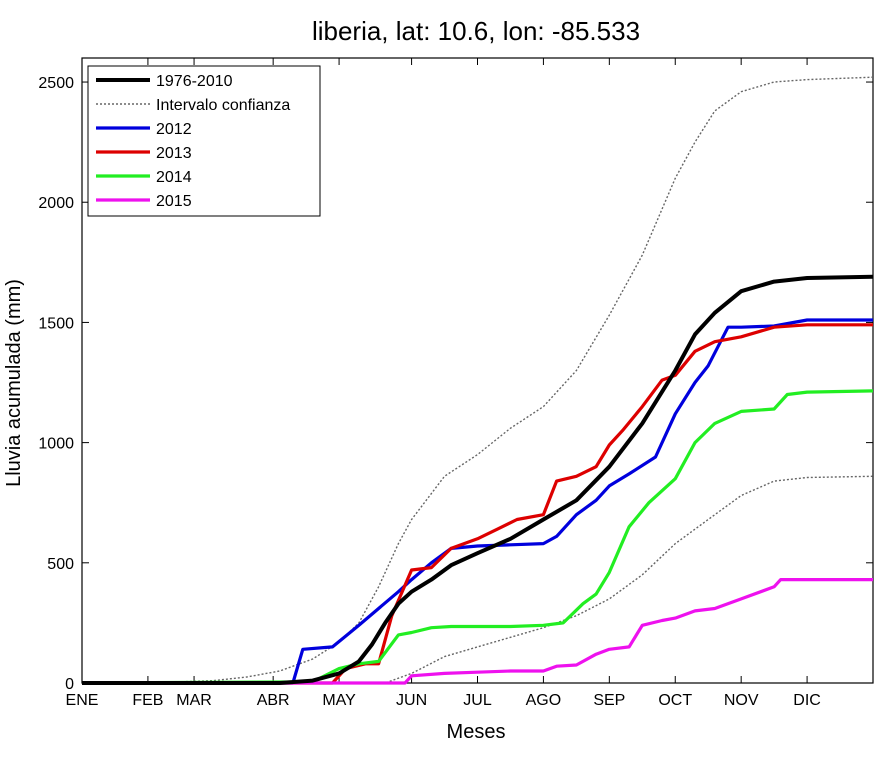  I want to click on x-tick-label: MAY, so click(339, 700).